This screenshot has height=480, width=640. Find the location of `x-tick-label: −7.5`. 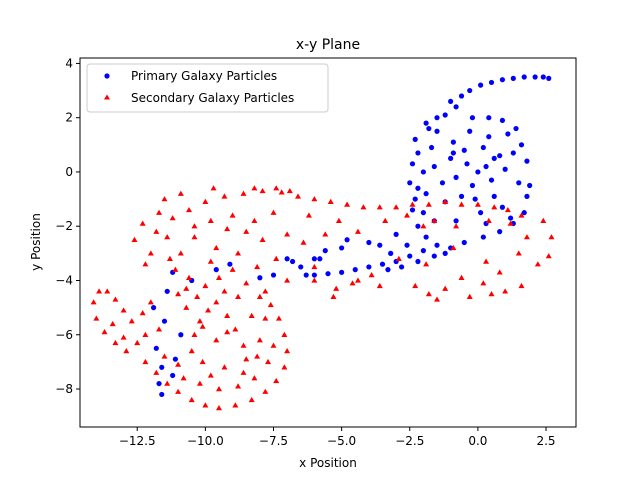

x-tick-label: −7.5 is located at coordinates (273, 441).